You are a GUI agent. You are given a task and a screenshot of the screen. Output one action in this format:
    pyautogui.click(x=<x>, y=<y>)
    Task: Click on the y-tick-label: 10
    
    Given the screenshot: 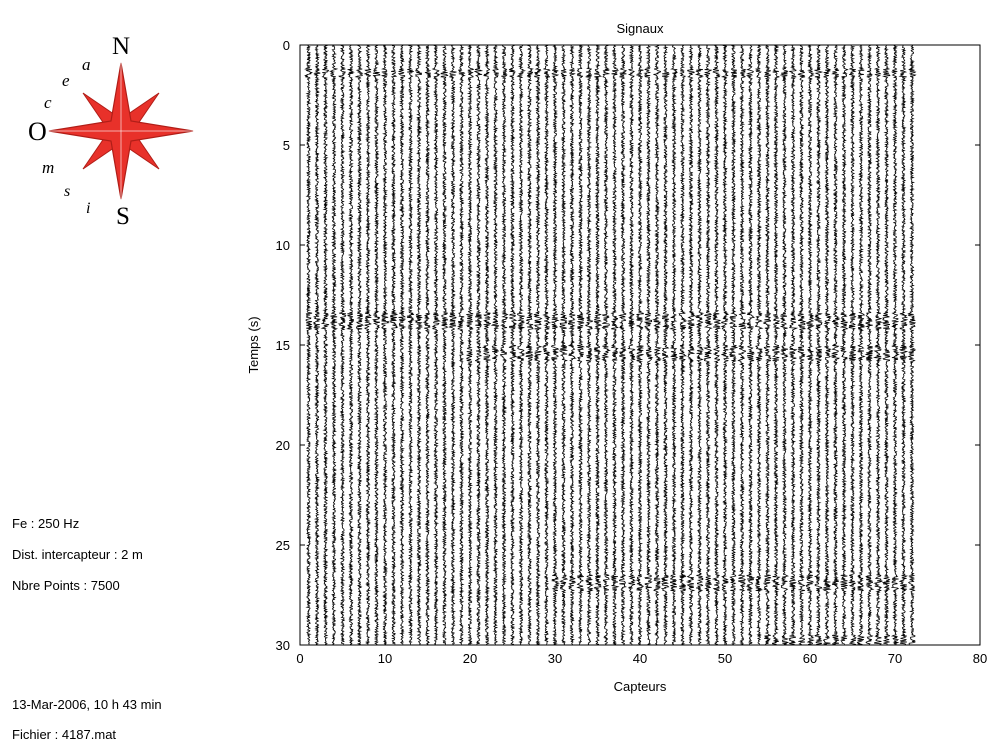 What is the action you would take?
    pyautogui.click(x=283, y=245)
    